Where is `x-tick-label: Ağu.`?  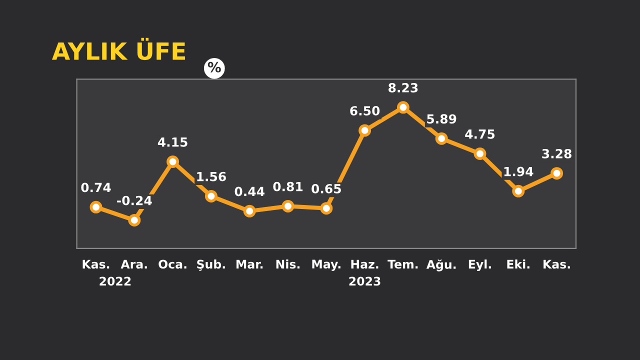
x-tick-label: Ağu. is located at coordinates (441, 266).